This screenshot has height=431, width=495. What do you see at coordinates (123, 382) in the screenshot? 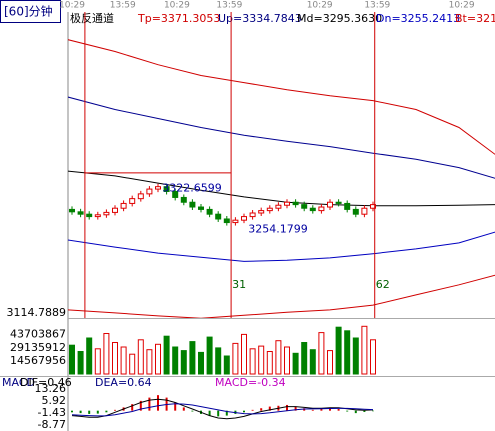
I see `macd-label: DEA=0.64` at bounding box center [123, 382].